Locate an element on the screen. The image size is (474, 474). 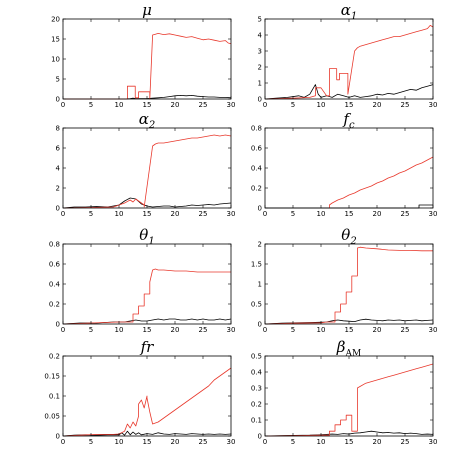
y-tick-label: 15 is located at coordinates (55, 40).